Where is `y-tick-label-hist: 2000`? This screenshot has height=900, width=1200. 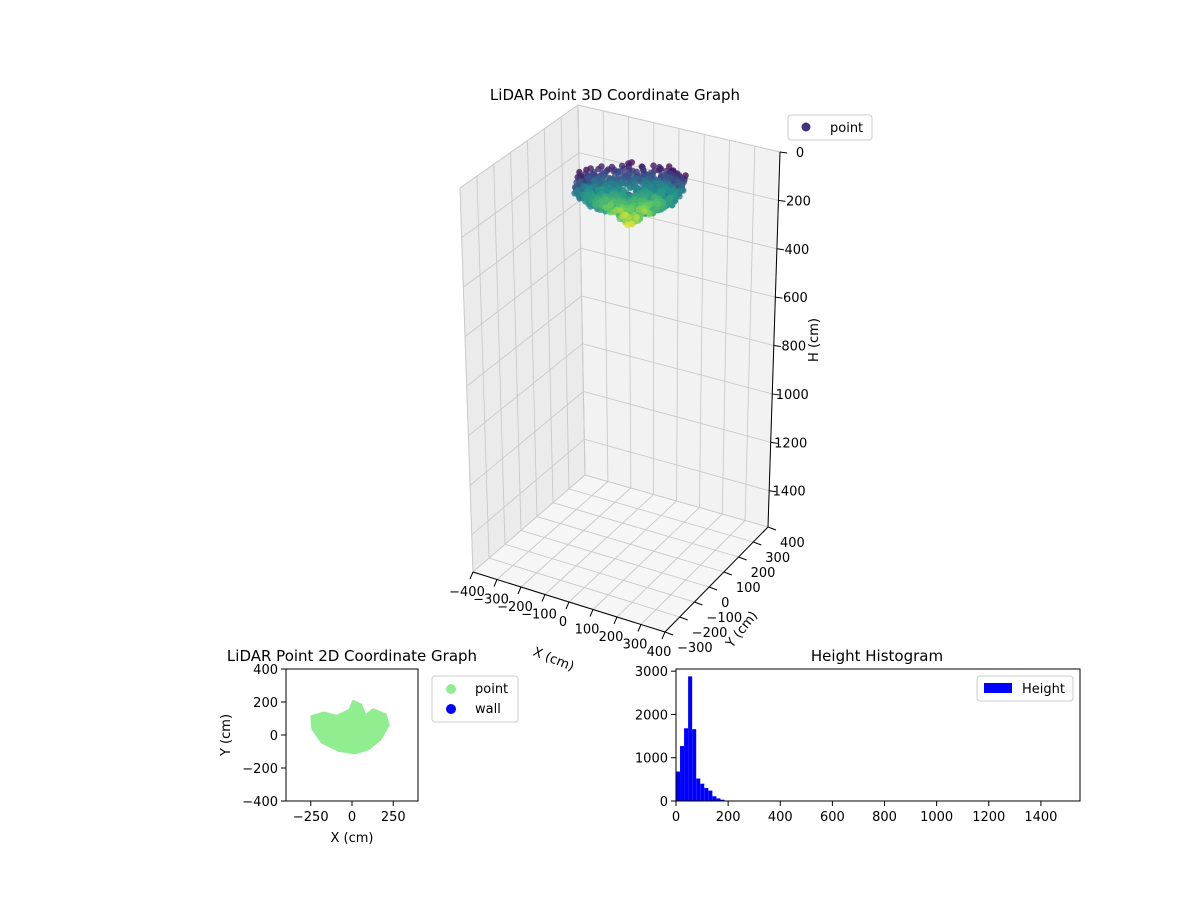 y-tick-label-hist: 2000 is located at coordinates (651, 715).